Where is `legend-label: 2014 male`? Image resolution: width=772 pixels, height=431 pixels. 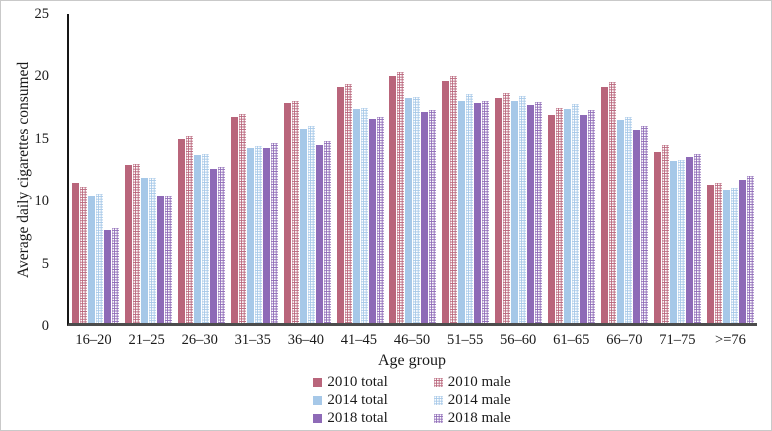 legend-label: 2014 male is located at coordinates (479, 400).